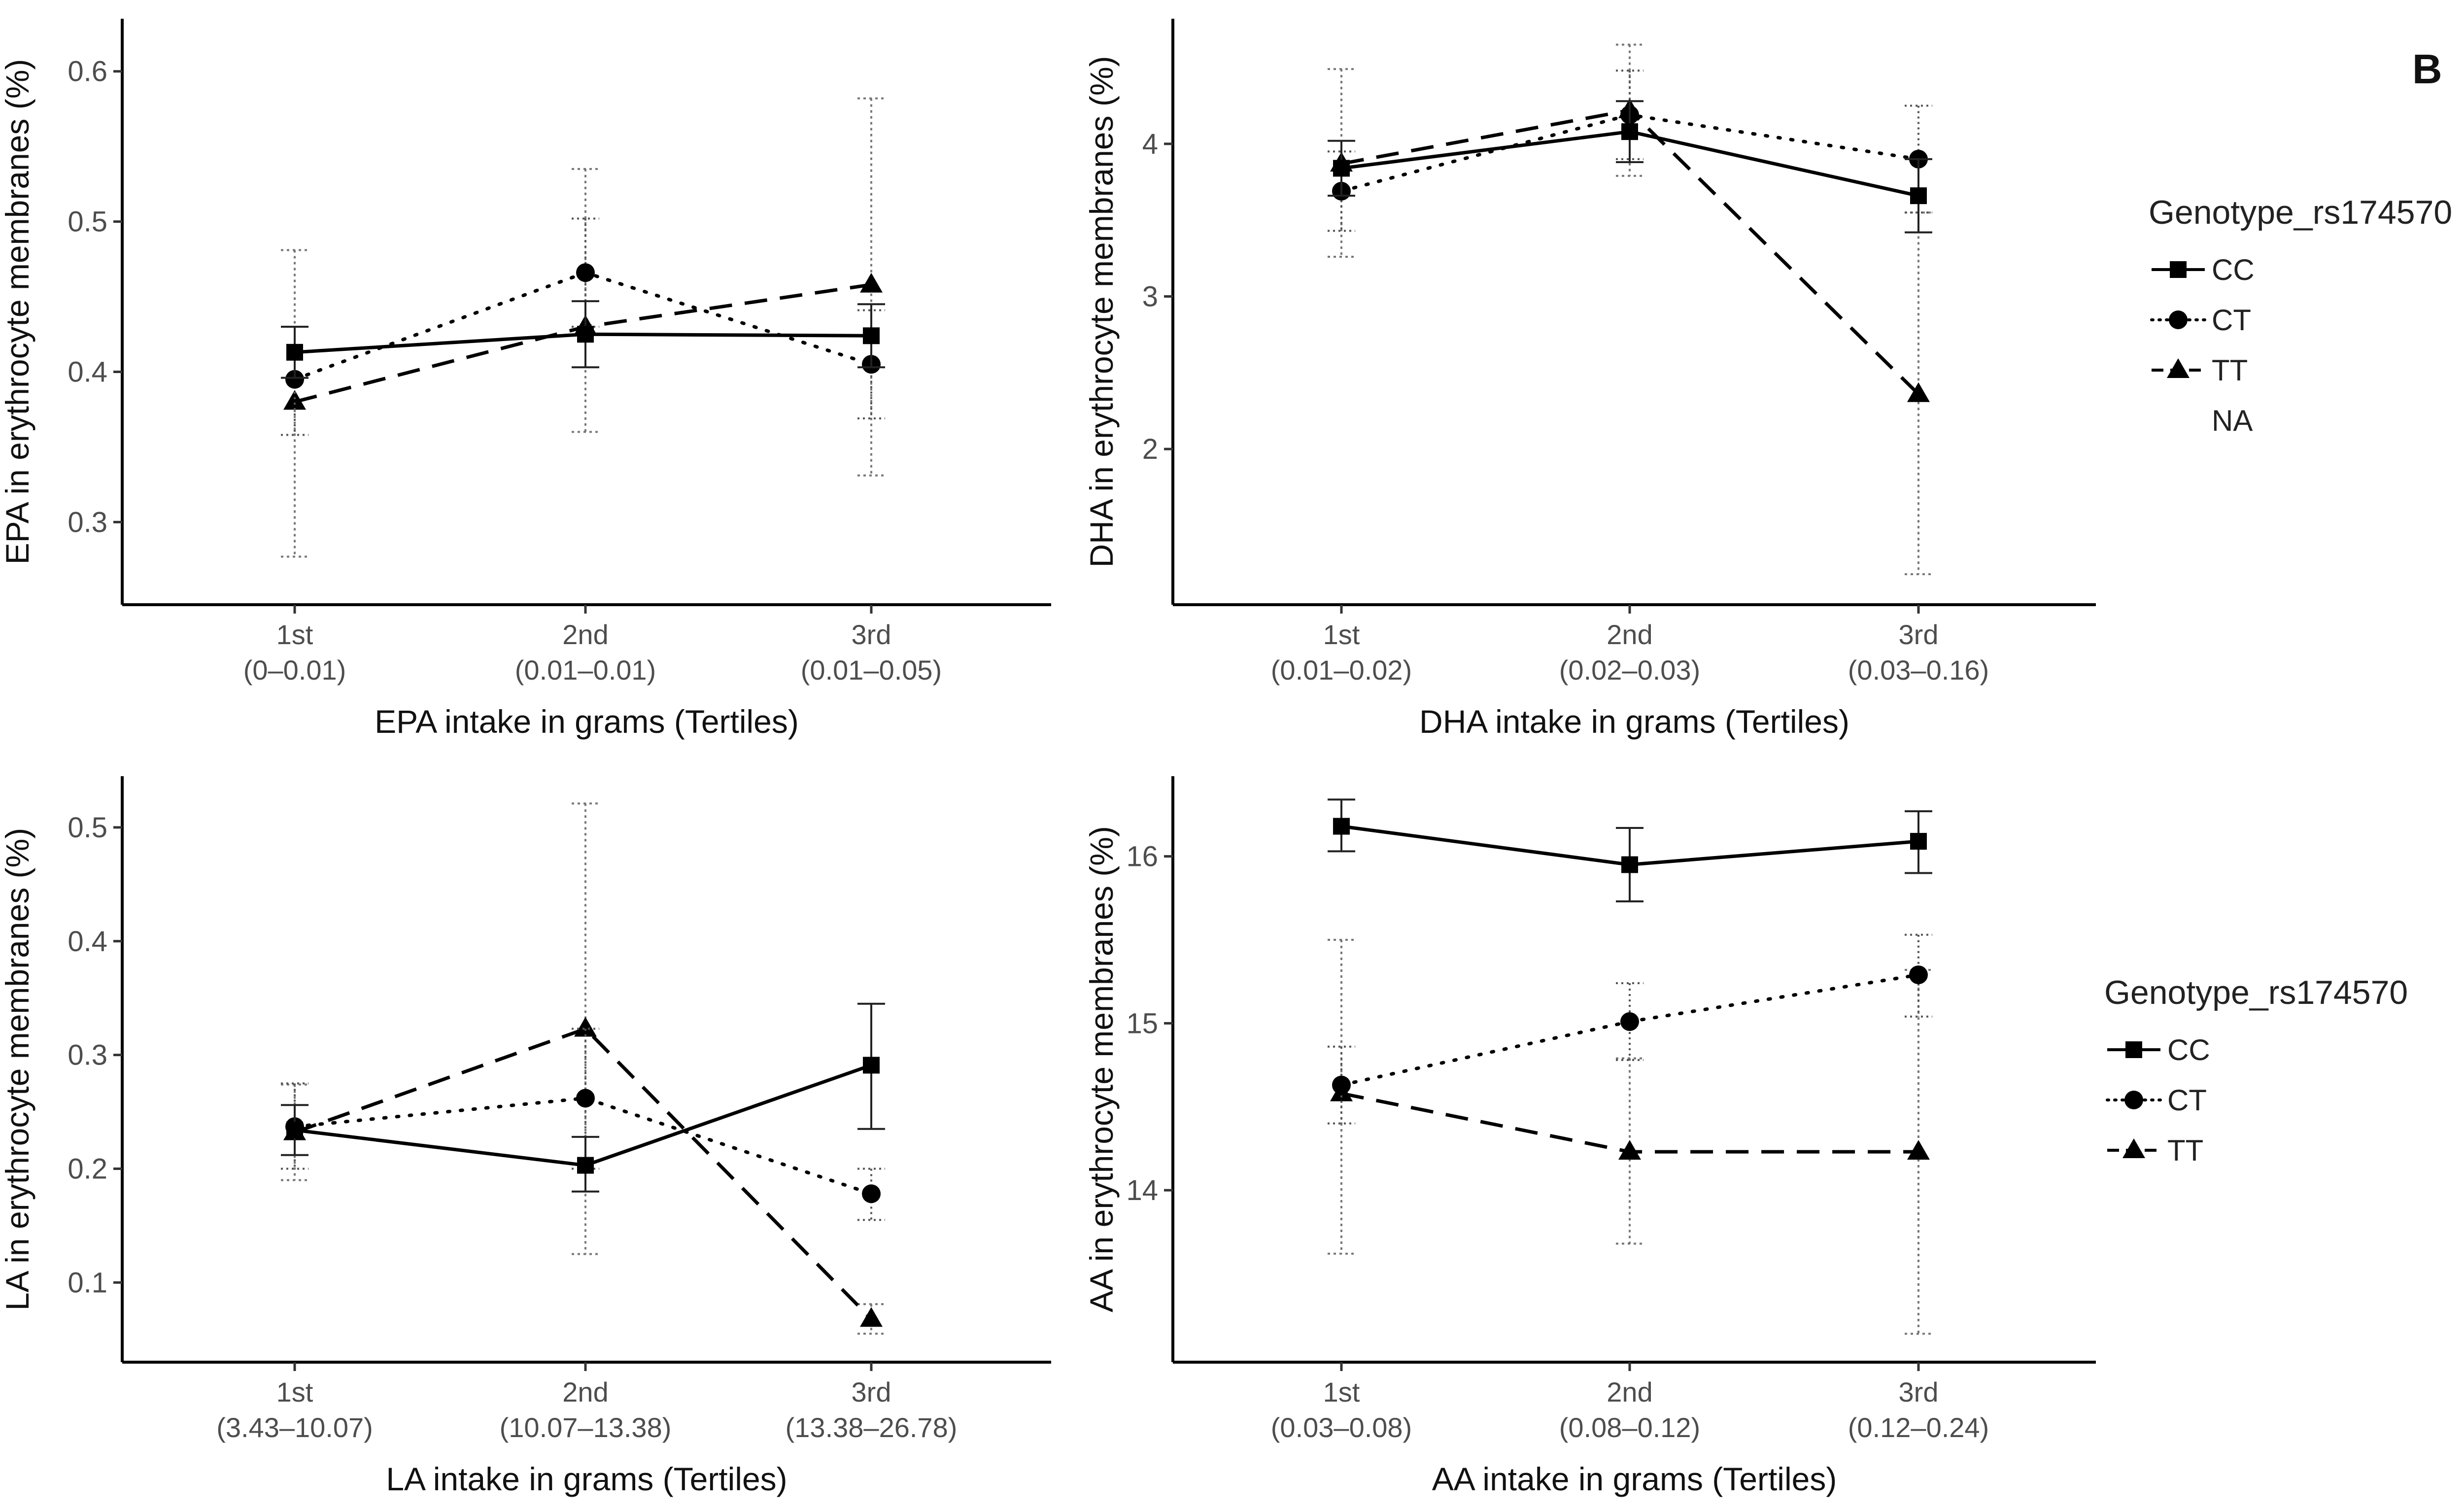  Describe the element at coordinates (87, 372) in the screenshot. I see `y-tick-label: 0.4` at that location.